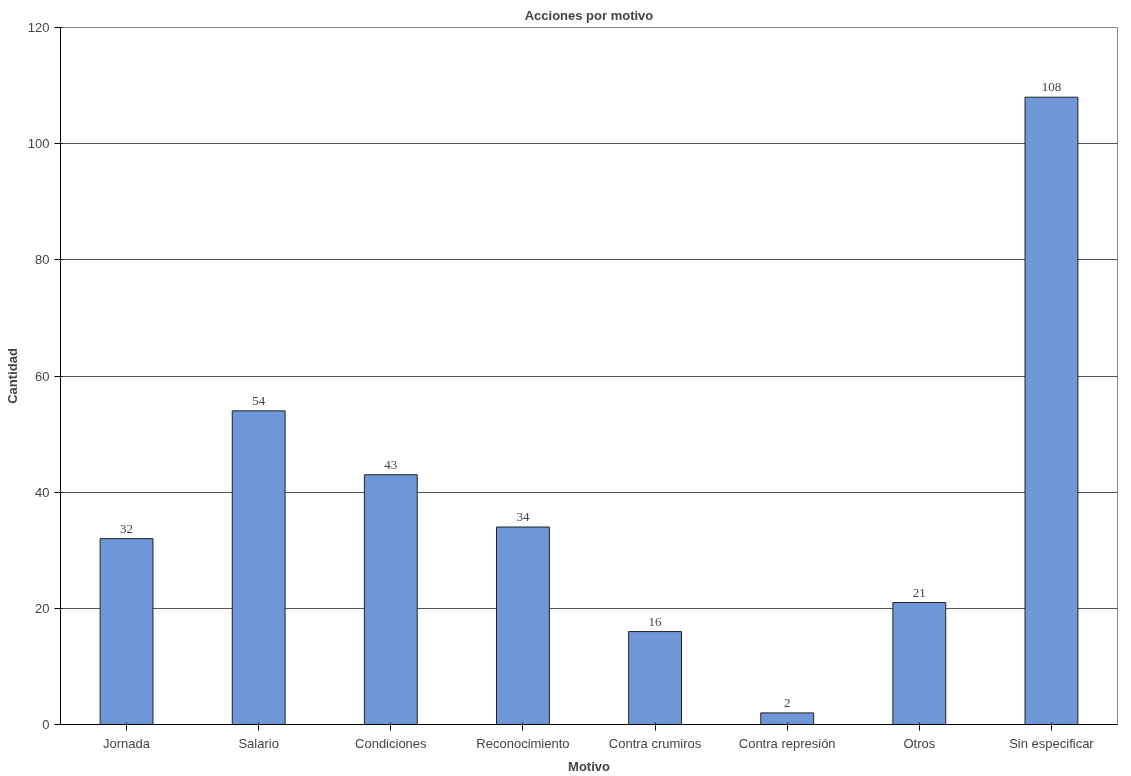  I want to click on x-tick-label: Contra crumiros, so click(655, 743).